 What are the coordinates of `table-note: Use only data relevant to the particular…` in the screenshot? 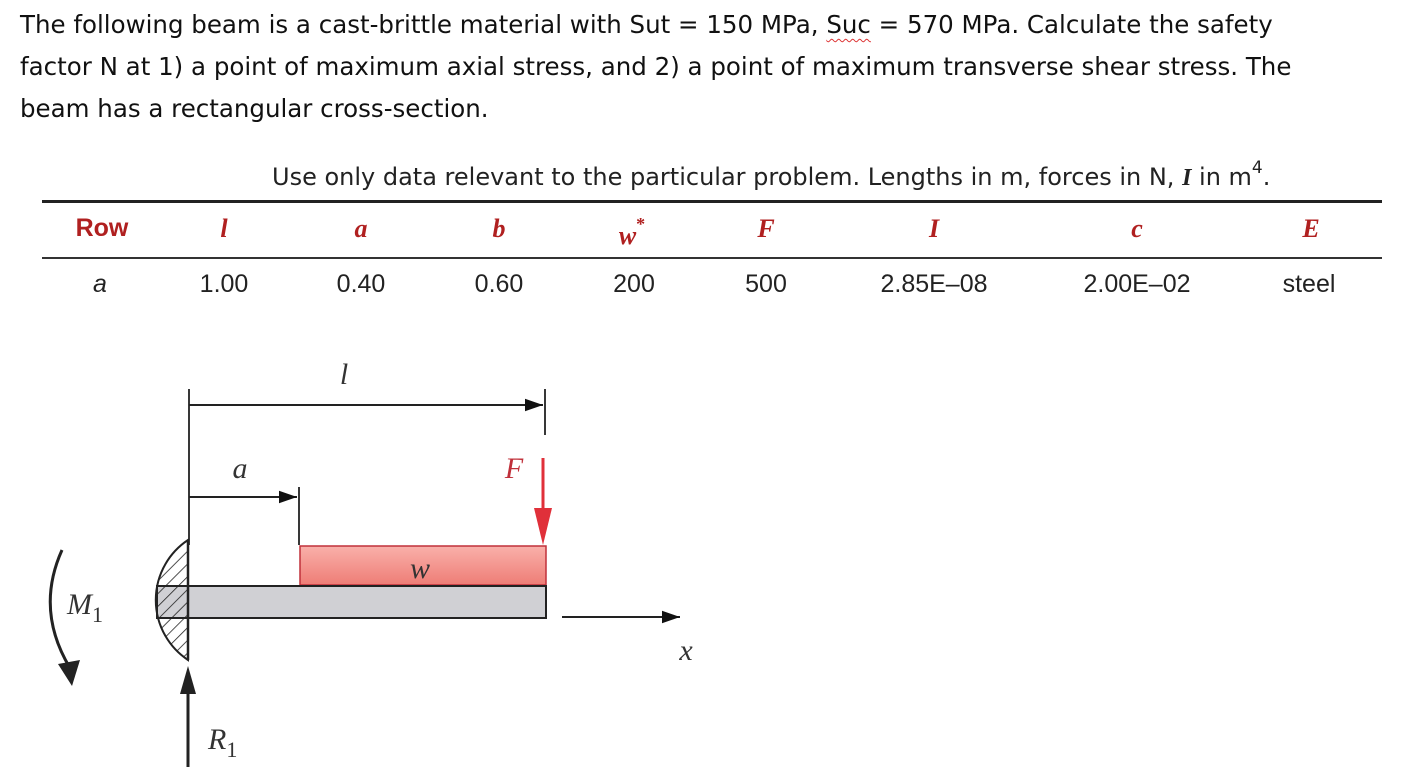 It's located at (771, 175).